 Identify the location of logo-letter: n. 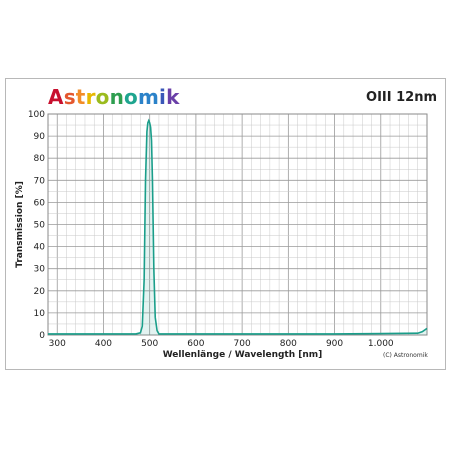
(117, 97).